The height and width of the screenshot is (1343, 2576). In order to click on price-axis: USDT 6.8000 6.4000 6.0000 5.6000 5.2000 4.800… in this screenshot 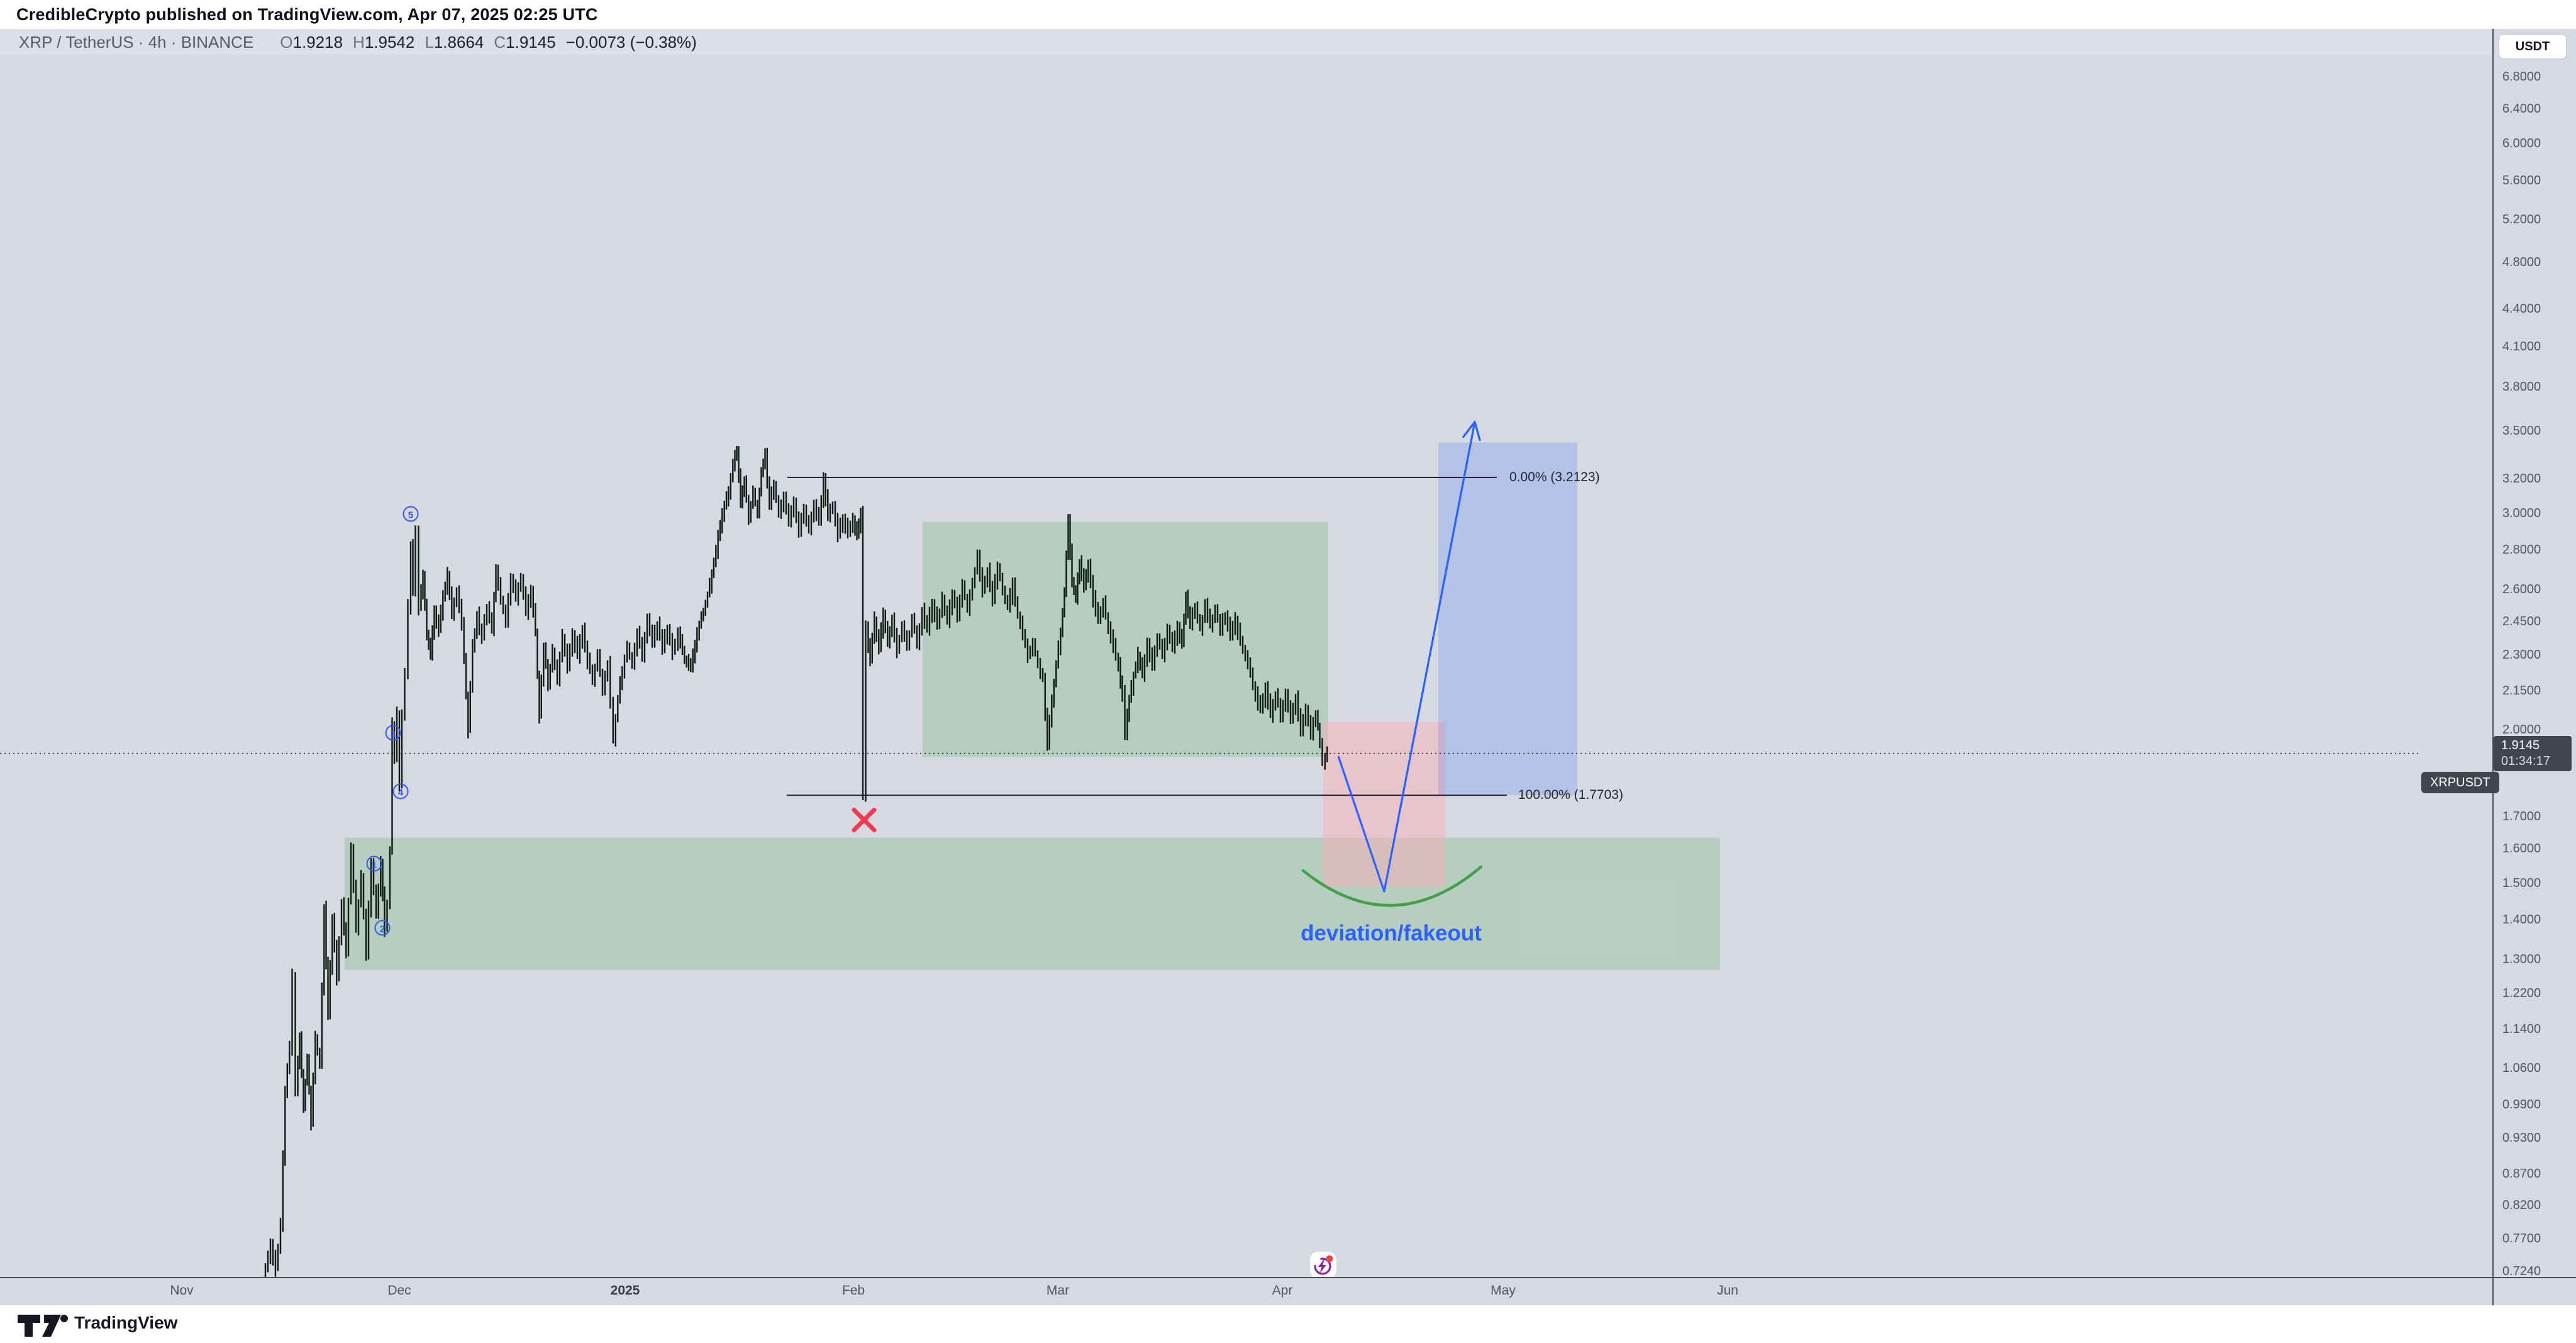, I will do `click(2534, 667)`.